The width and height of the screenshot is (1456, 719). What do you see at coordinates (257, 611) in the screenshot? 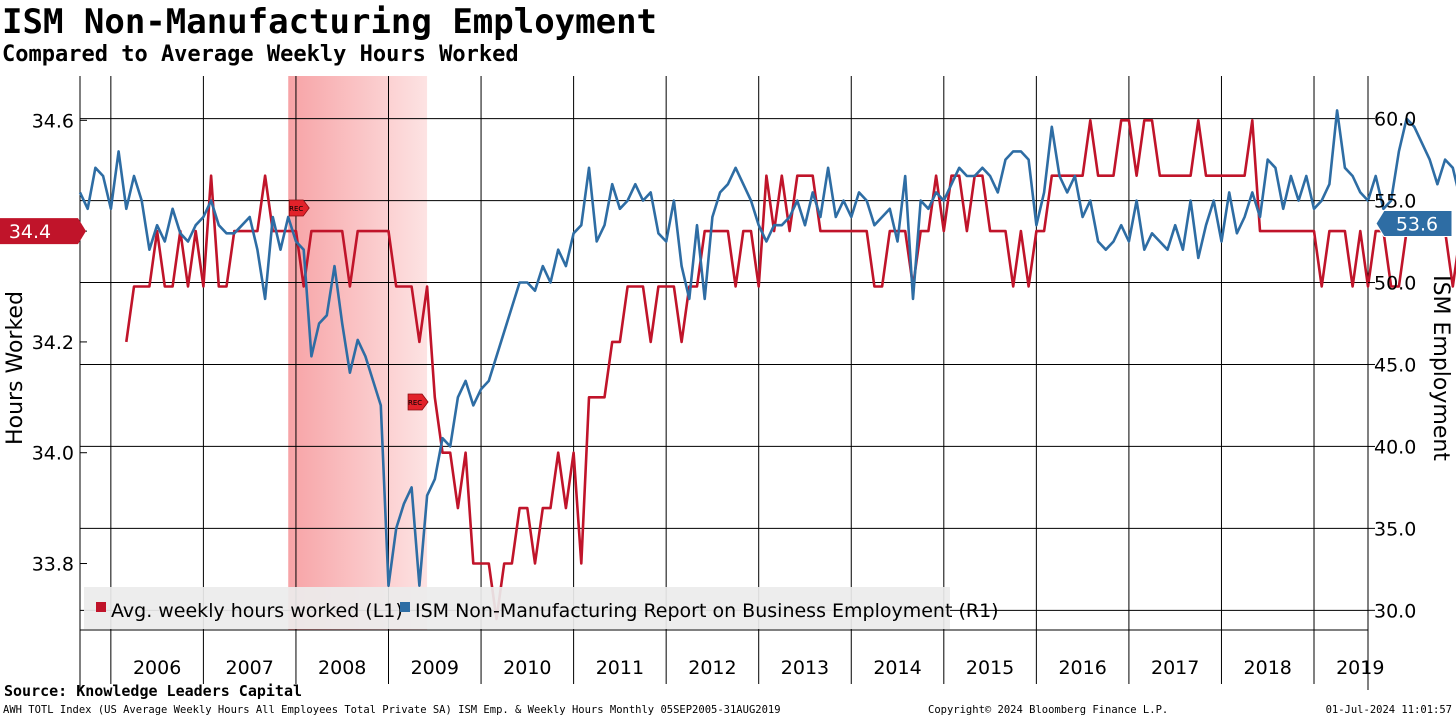
I see `legend-label: Avg. weekly hours worked (L1)` at bounding box center [257, 611].